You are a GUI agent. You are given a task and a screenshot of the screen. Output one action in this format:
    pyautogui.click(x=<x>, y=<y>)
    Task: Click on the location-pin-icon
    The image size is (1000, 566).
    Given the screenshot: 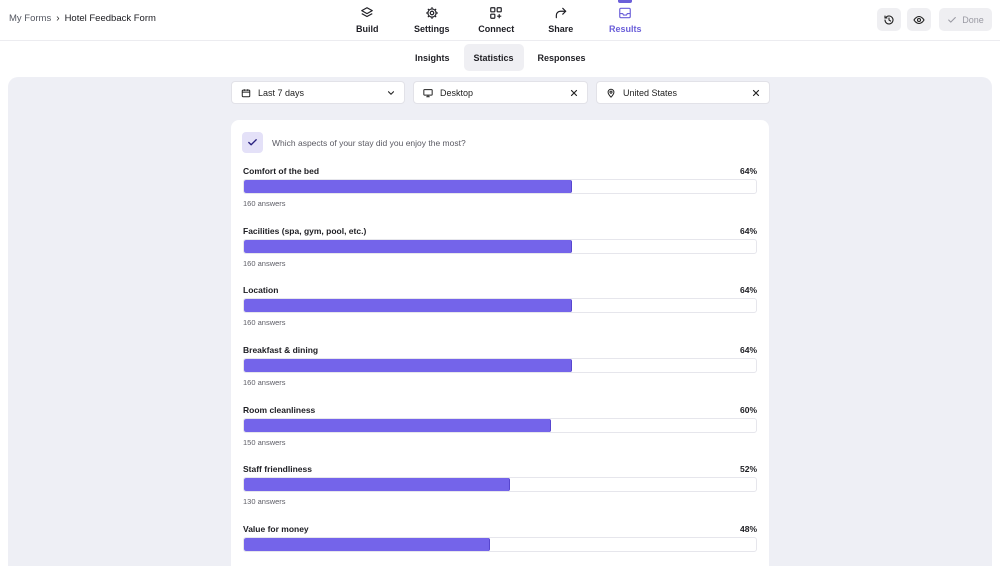 What is the action you would take?
    pyautogui.click(x=611, y=93)
    